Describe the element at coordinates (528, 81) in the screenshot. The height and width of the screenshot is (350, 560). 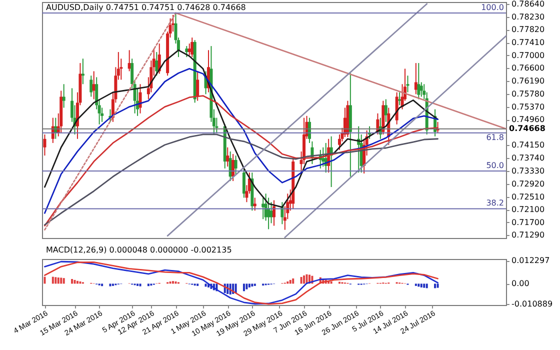
I see `y-tick-label: 0.76190` at that location.